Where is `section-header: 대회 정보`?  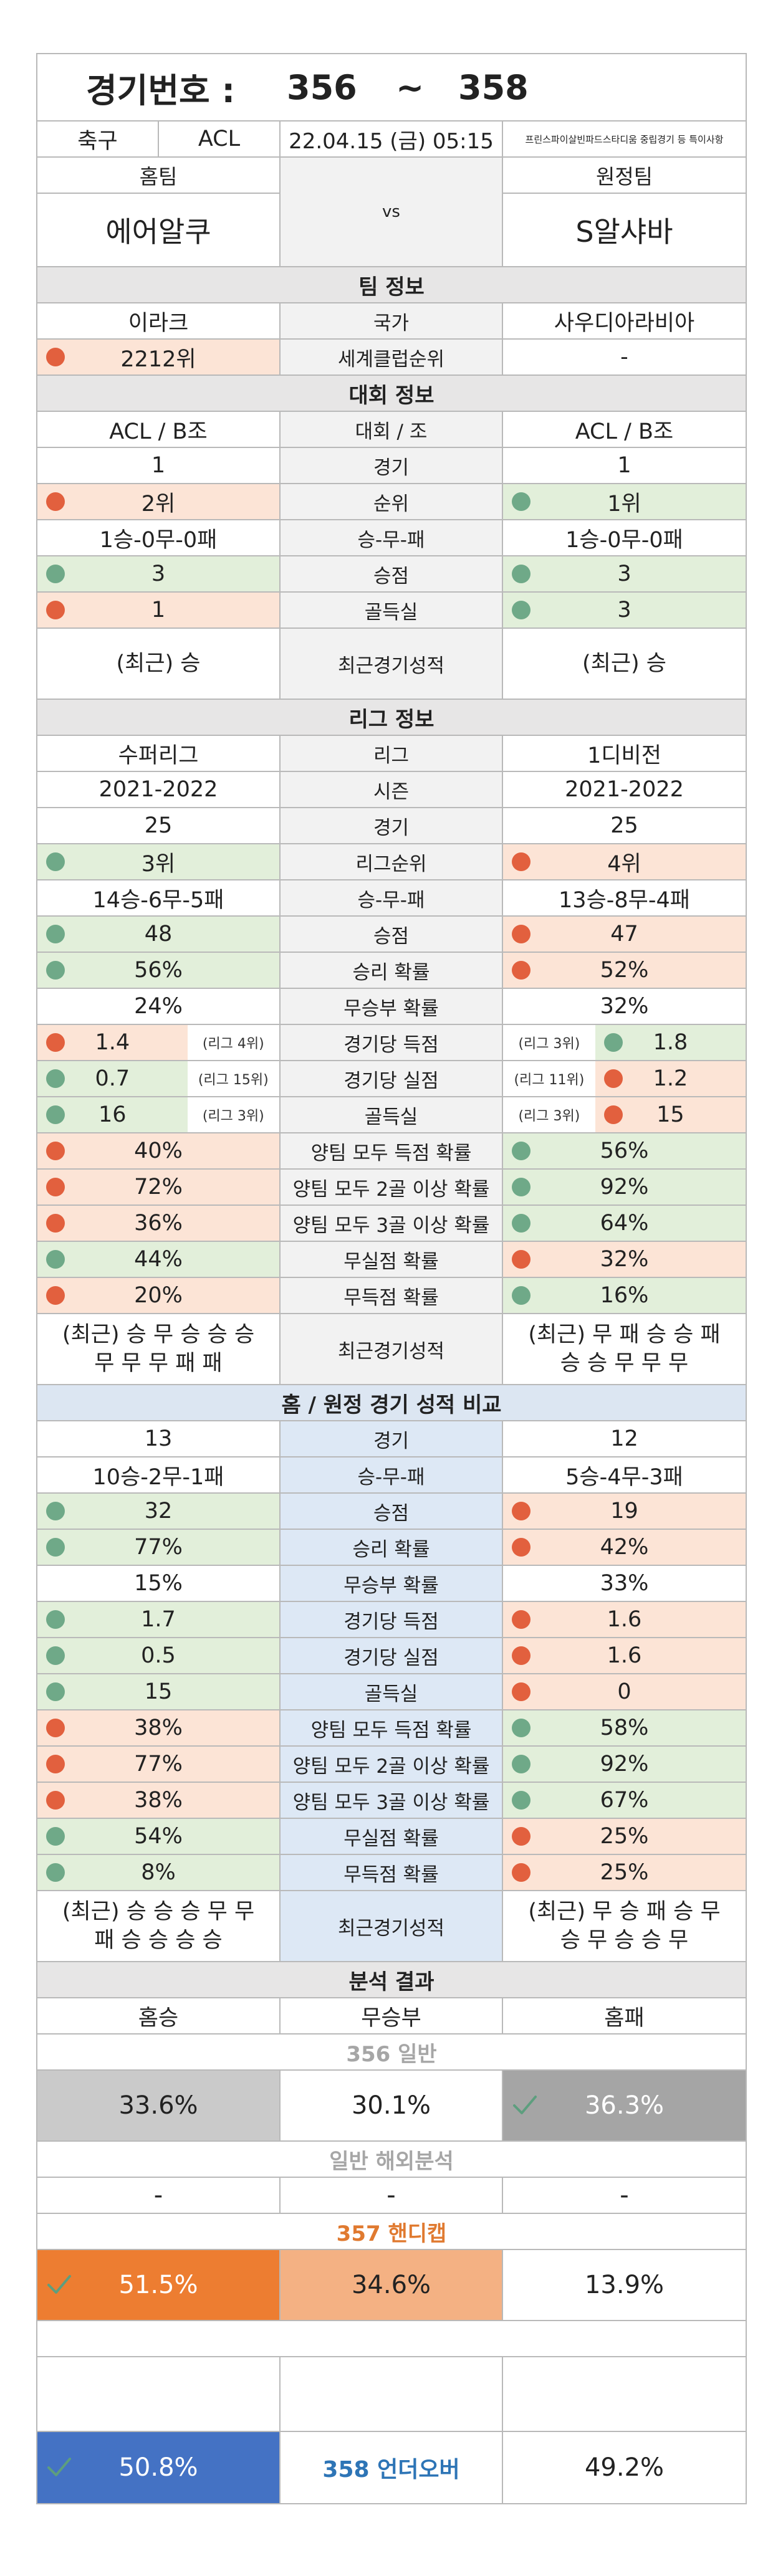 section-header: 대회 정보 is located at coordinates (392, 393).